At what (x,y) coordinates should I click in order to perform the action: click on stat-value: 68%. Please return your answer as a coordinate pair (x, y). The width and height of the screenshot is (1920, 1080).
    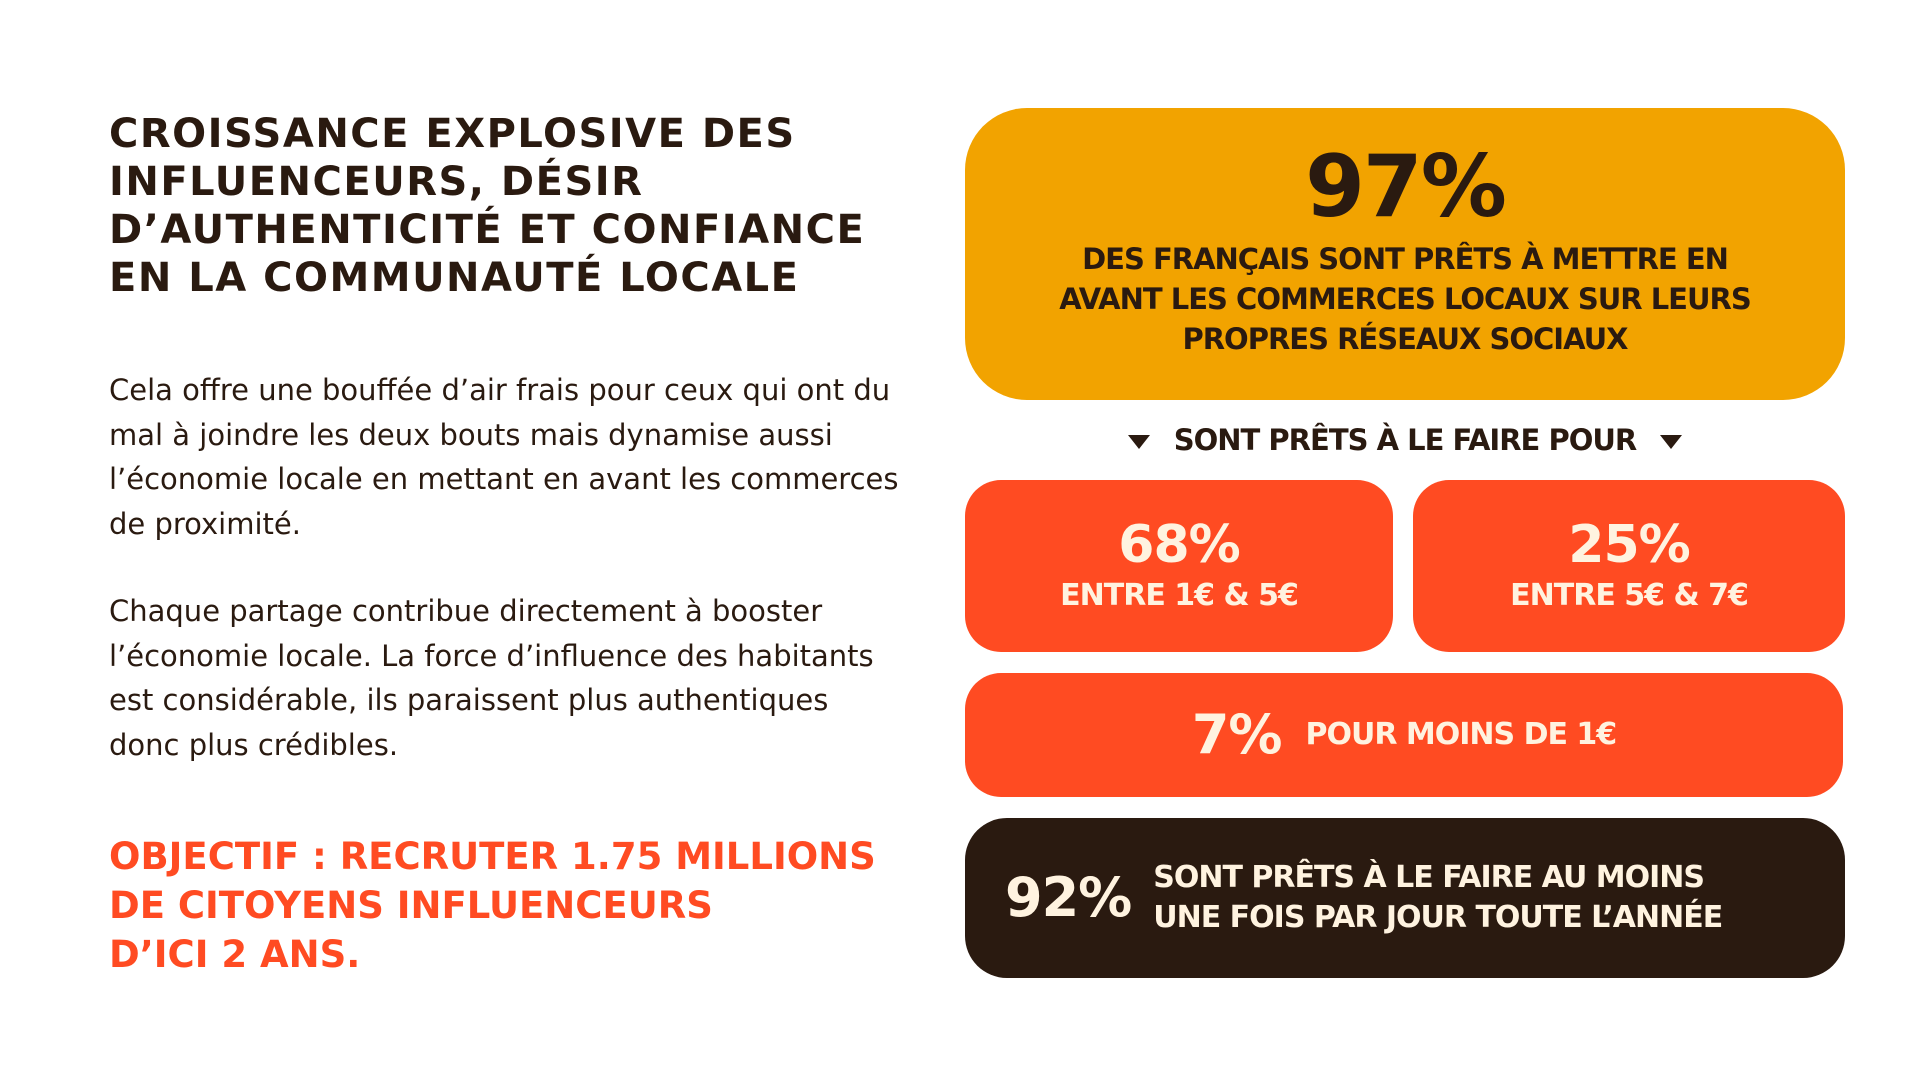
    Looking at the image, I should click on (1179, 545).